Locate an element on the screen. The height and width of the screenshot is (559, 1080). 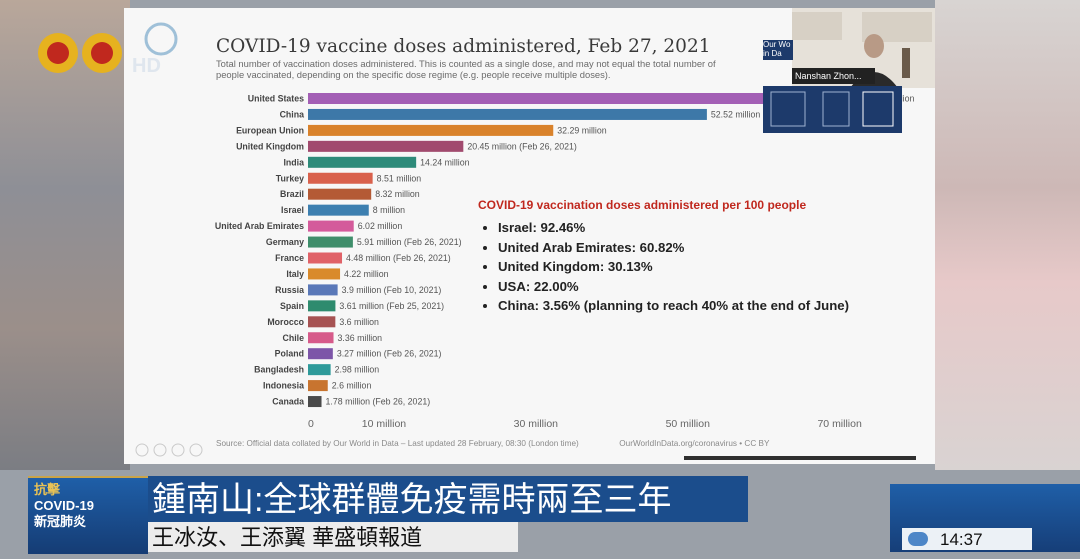
prev-slide-icon is located at coordinates (142, 450).